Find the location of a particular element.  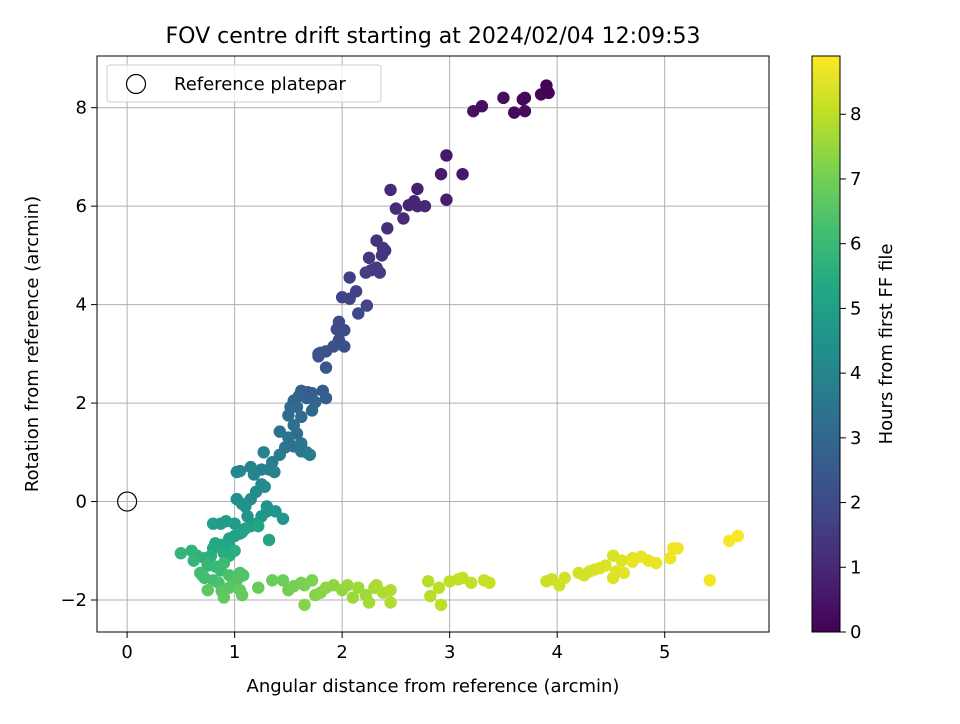

colorbar-tick-label: 0 is located at coordinates (855, 632).